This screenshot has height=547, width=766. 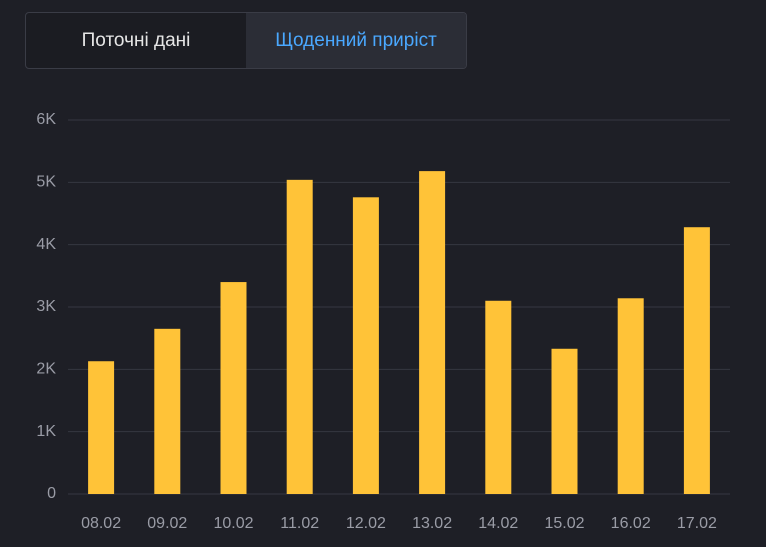 I want to click on y-tick-label: 3K, so click(x=46, y=306).